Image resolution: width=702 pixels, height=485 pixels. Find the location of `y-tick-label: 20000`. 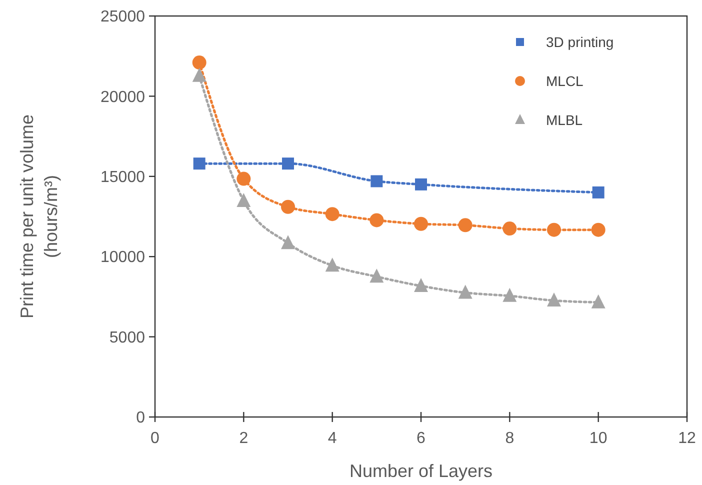

y-tick-label: 20000 is located at coordinates (123, 97).